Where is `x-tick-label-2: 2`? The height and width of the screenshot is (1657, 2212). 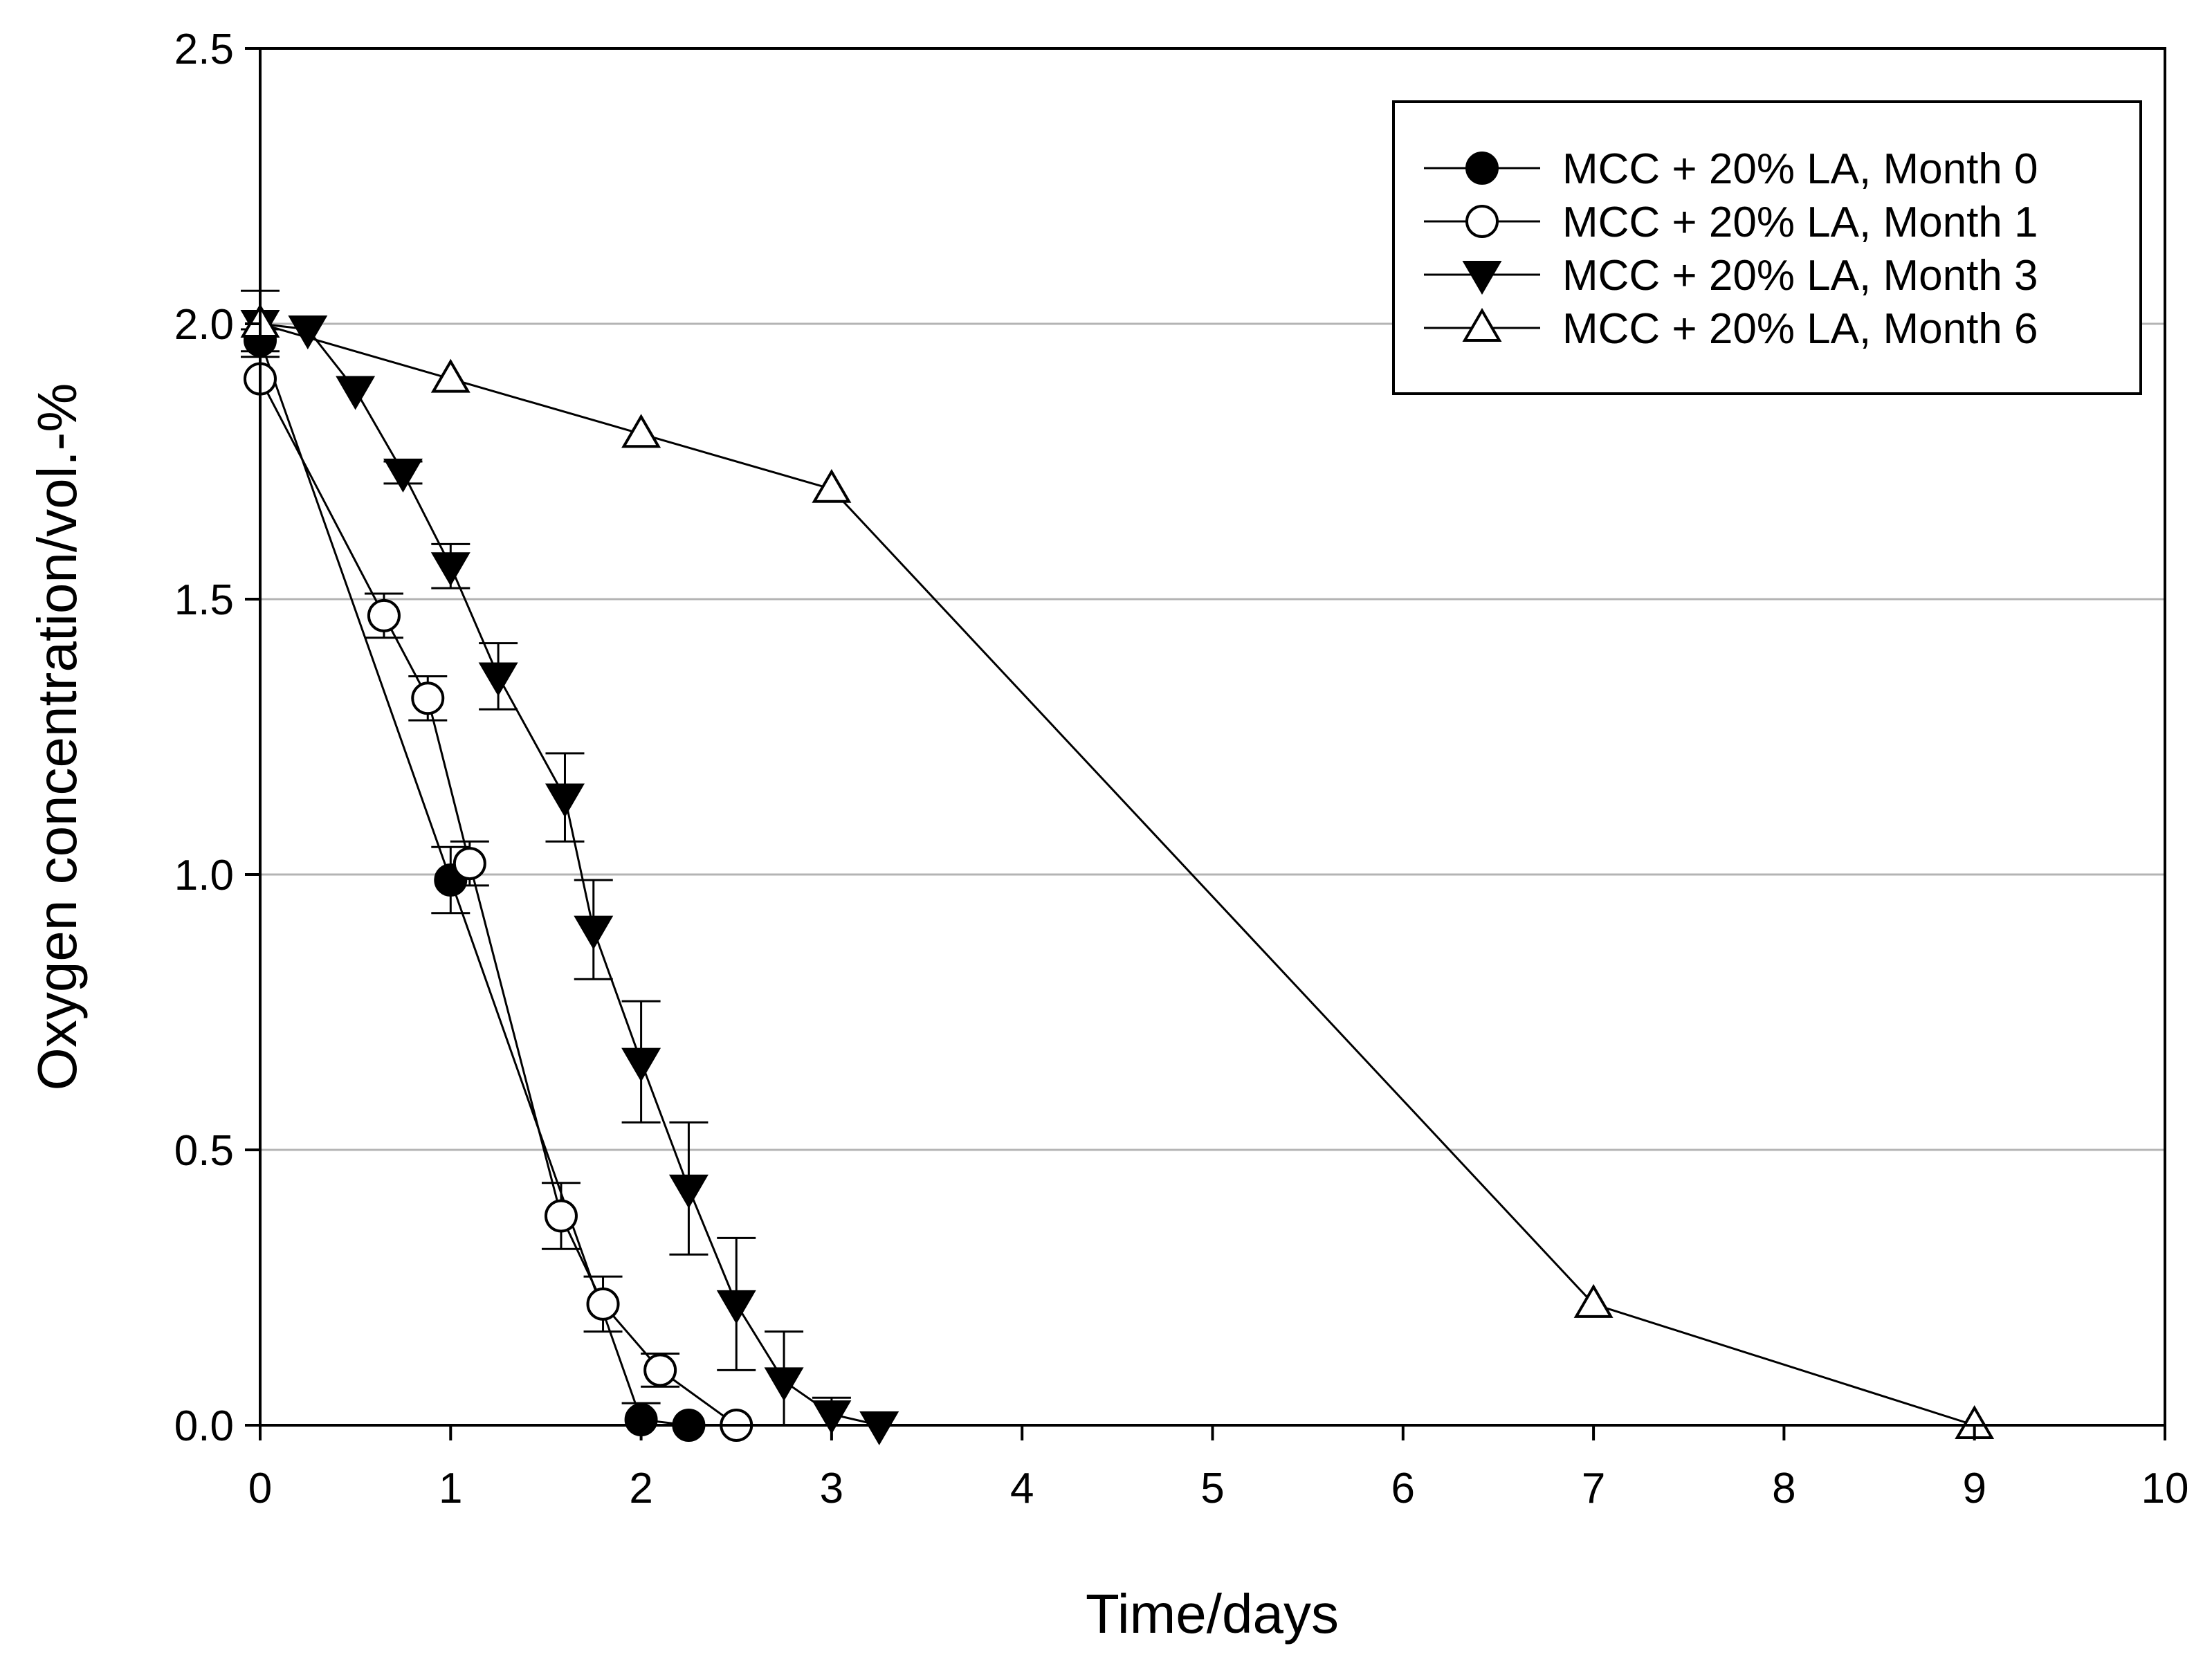 x-tick-label-2: 2 is located at coordinates (640, 1488).